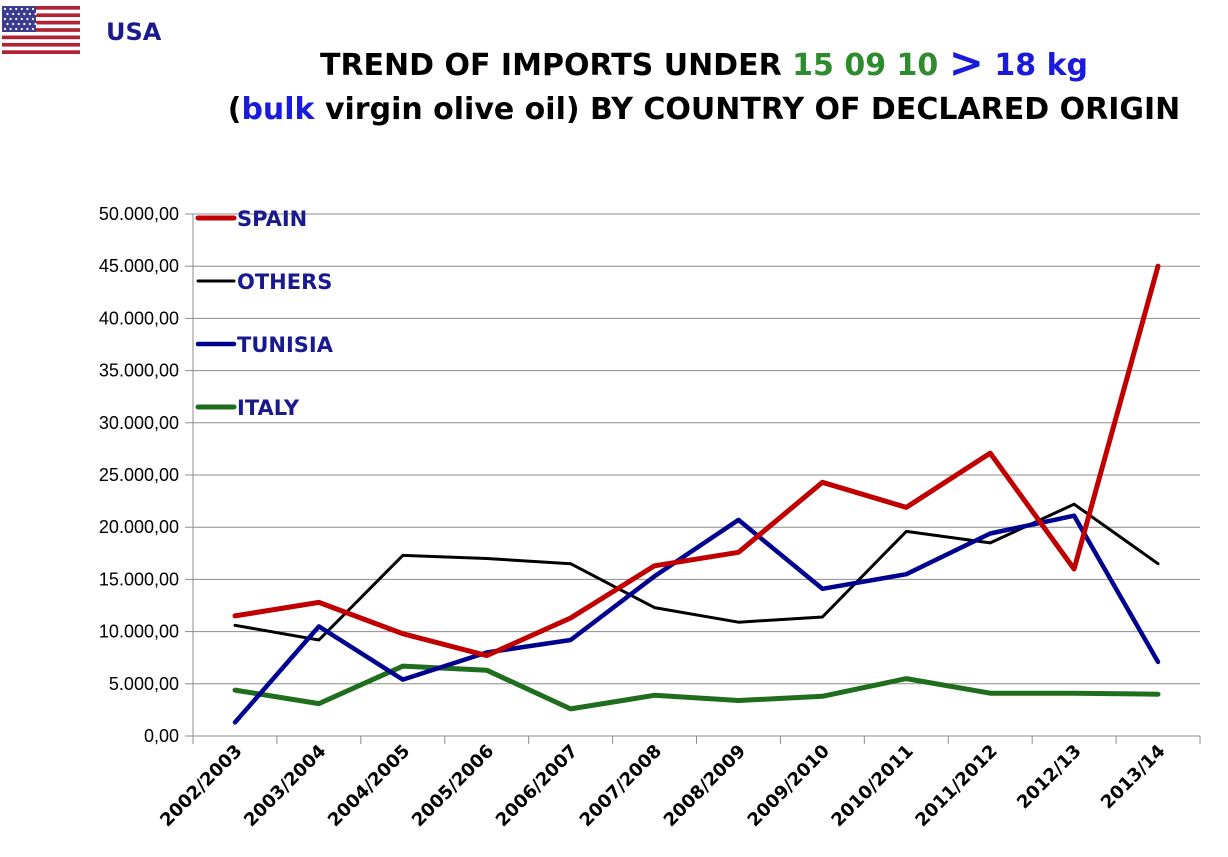 The width and height of the screenshot is (1228, 857). I want to click on usa-flag-icon, so click(41, 30).